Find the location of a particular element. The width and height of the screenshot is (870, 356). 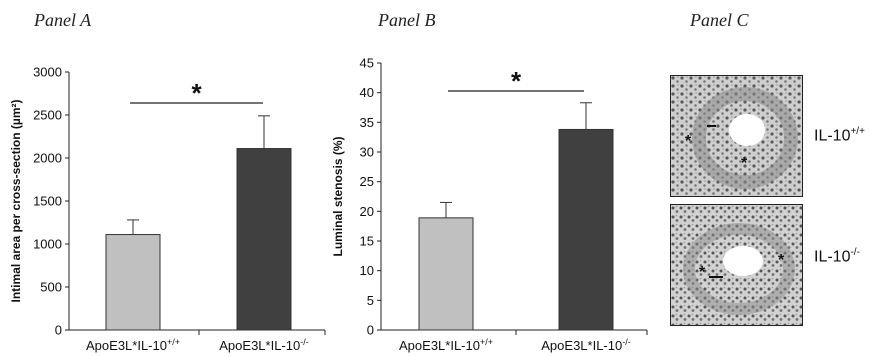

panel-c-title: Panel C is located at coordinates (719, 20).